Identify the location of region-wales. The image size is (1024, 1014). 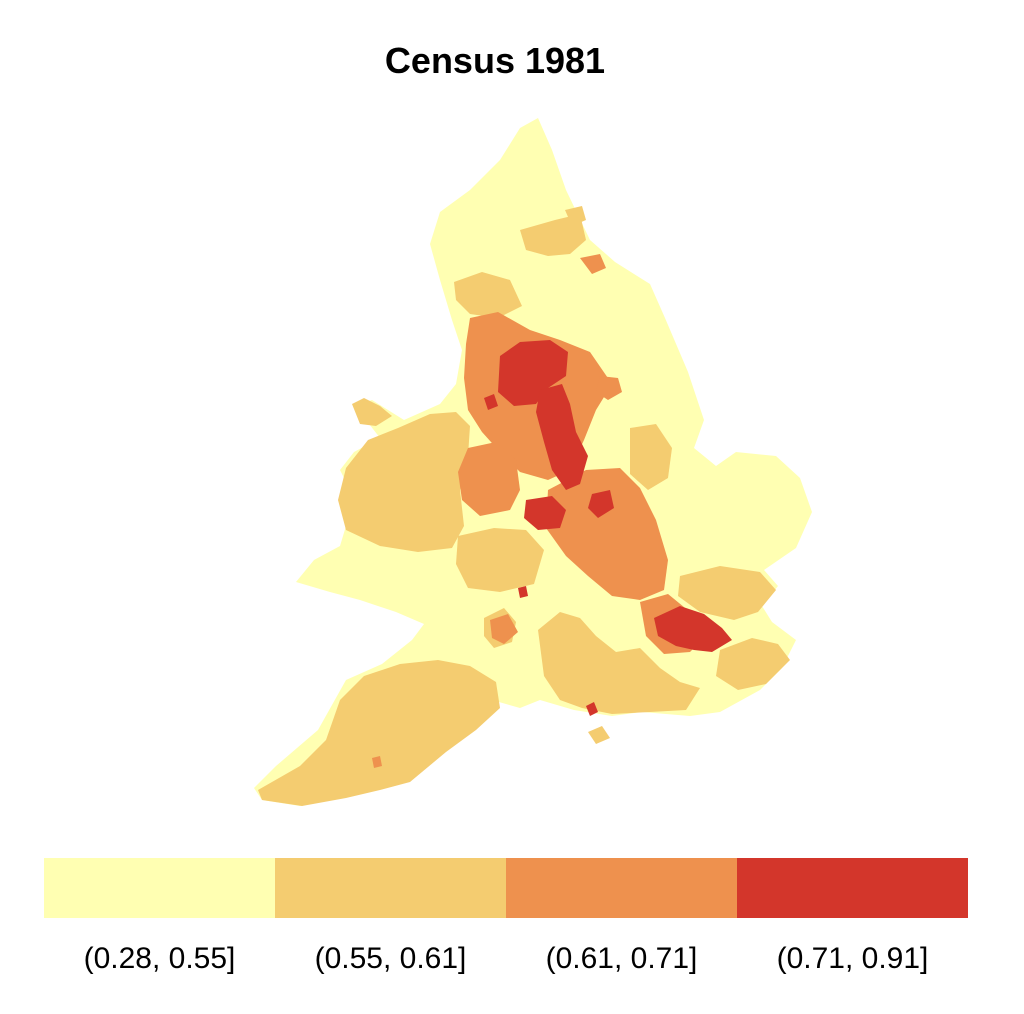
(404, 482).